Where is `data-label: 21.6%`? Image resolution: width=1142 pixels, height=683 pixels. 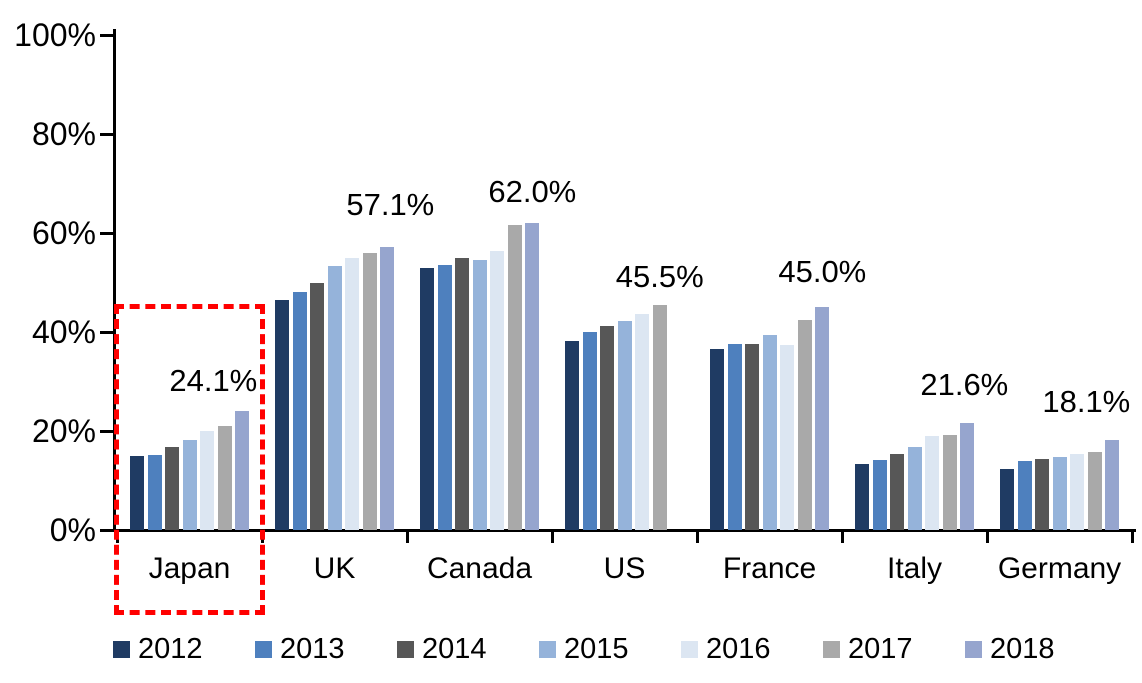 data-label: 21.6% is located at coordinates (964, 385).